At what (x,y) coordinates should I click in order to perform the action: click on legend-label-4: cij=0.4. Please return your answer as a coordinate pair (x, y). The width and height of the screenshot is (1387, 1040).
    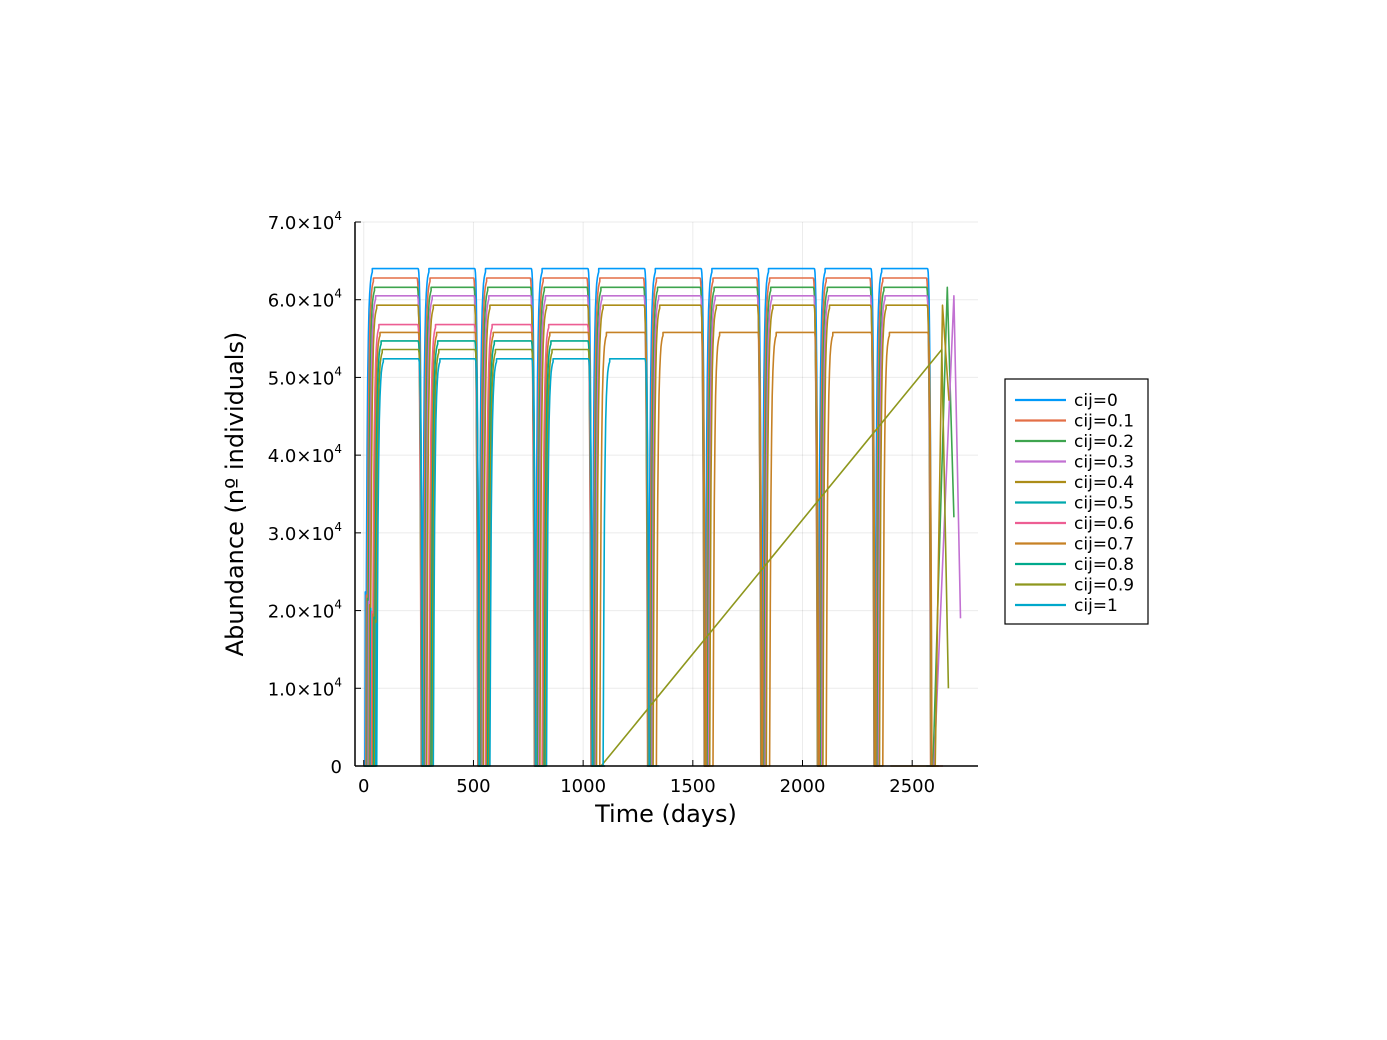
    Looking at the image, I should click on (1104, 483).